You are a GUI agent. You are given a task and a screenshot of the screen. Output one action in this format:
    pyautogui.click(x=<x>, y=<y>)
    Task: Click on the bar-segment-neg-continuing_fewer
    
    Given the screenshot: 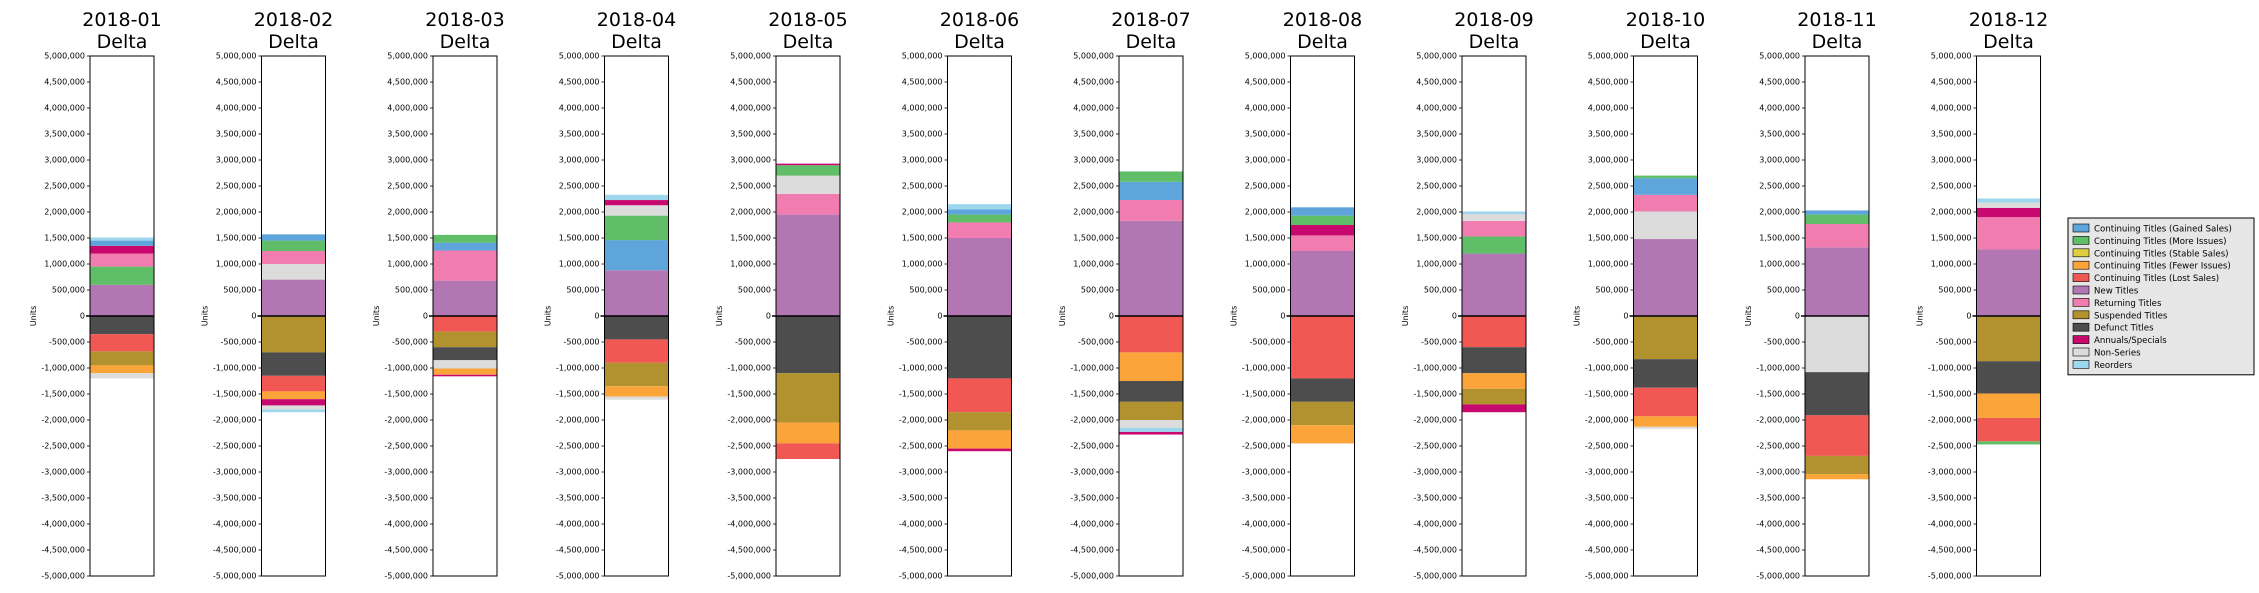 What is the action you would take?
    pyautogui.click(x=122, y=369)
    